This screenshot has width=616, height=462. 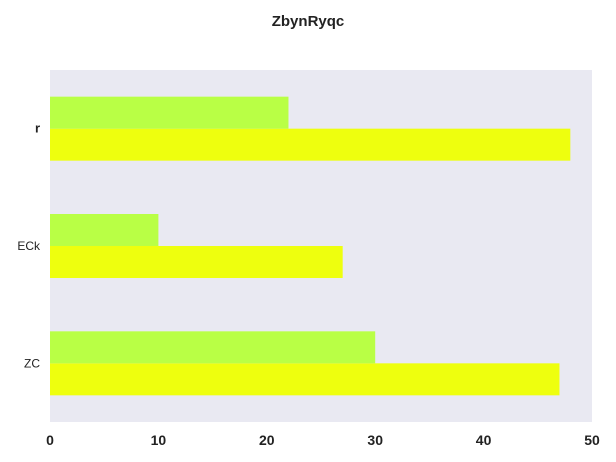 I want to click on y-tick-label: ZC, so click(x=32, y=363).